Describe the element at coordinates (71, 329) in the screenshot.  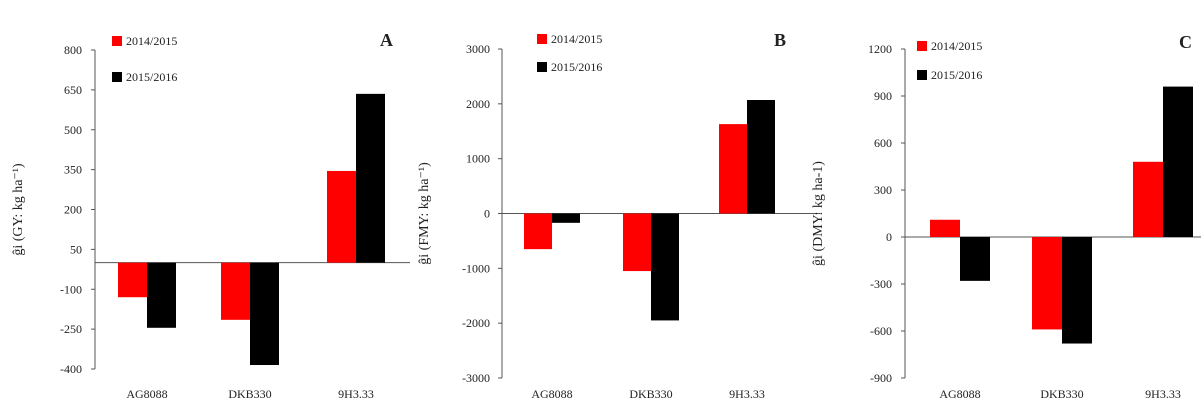
I see `y-tick-label: -250` at that location.